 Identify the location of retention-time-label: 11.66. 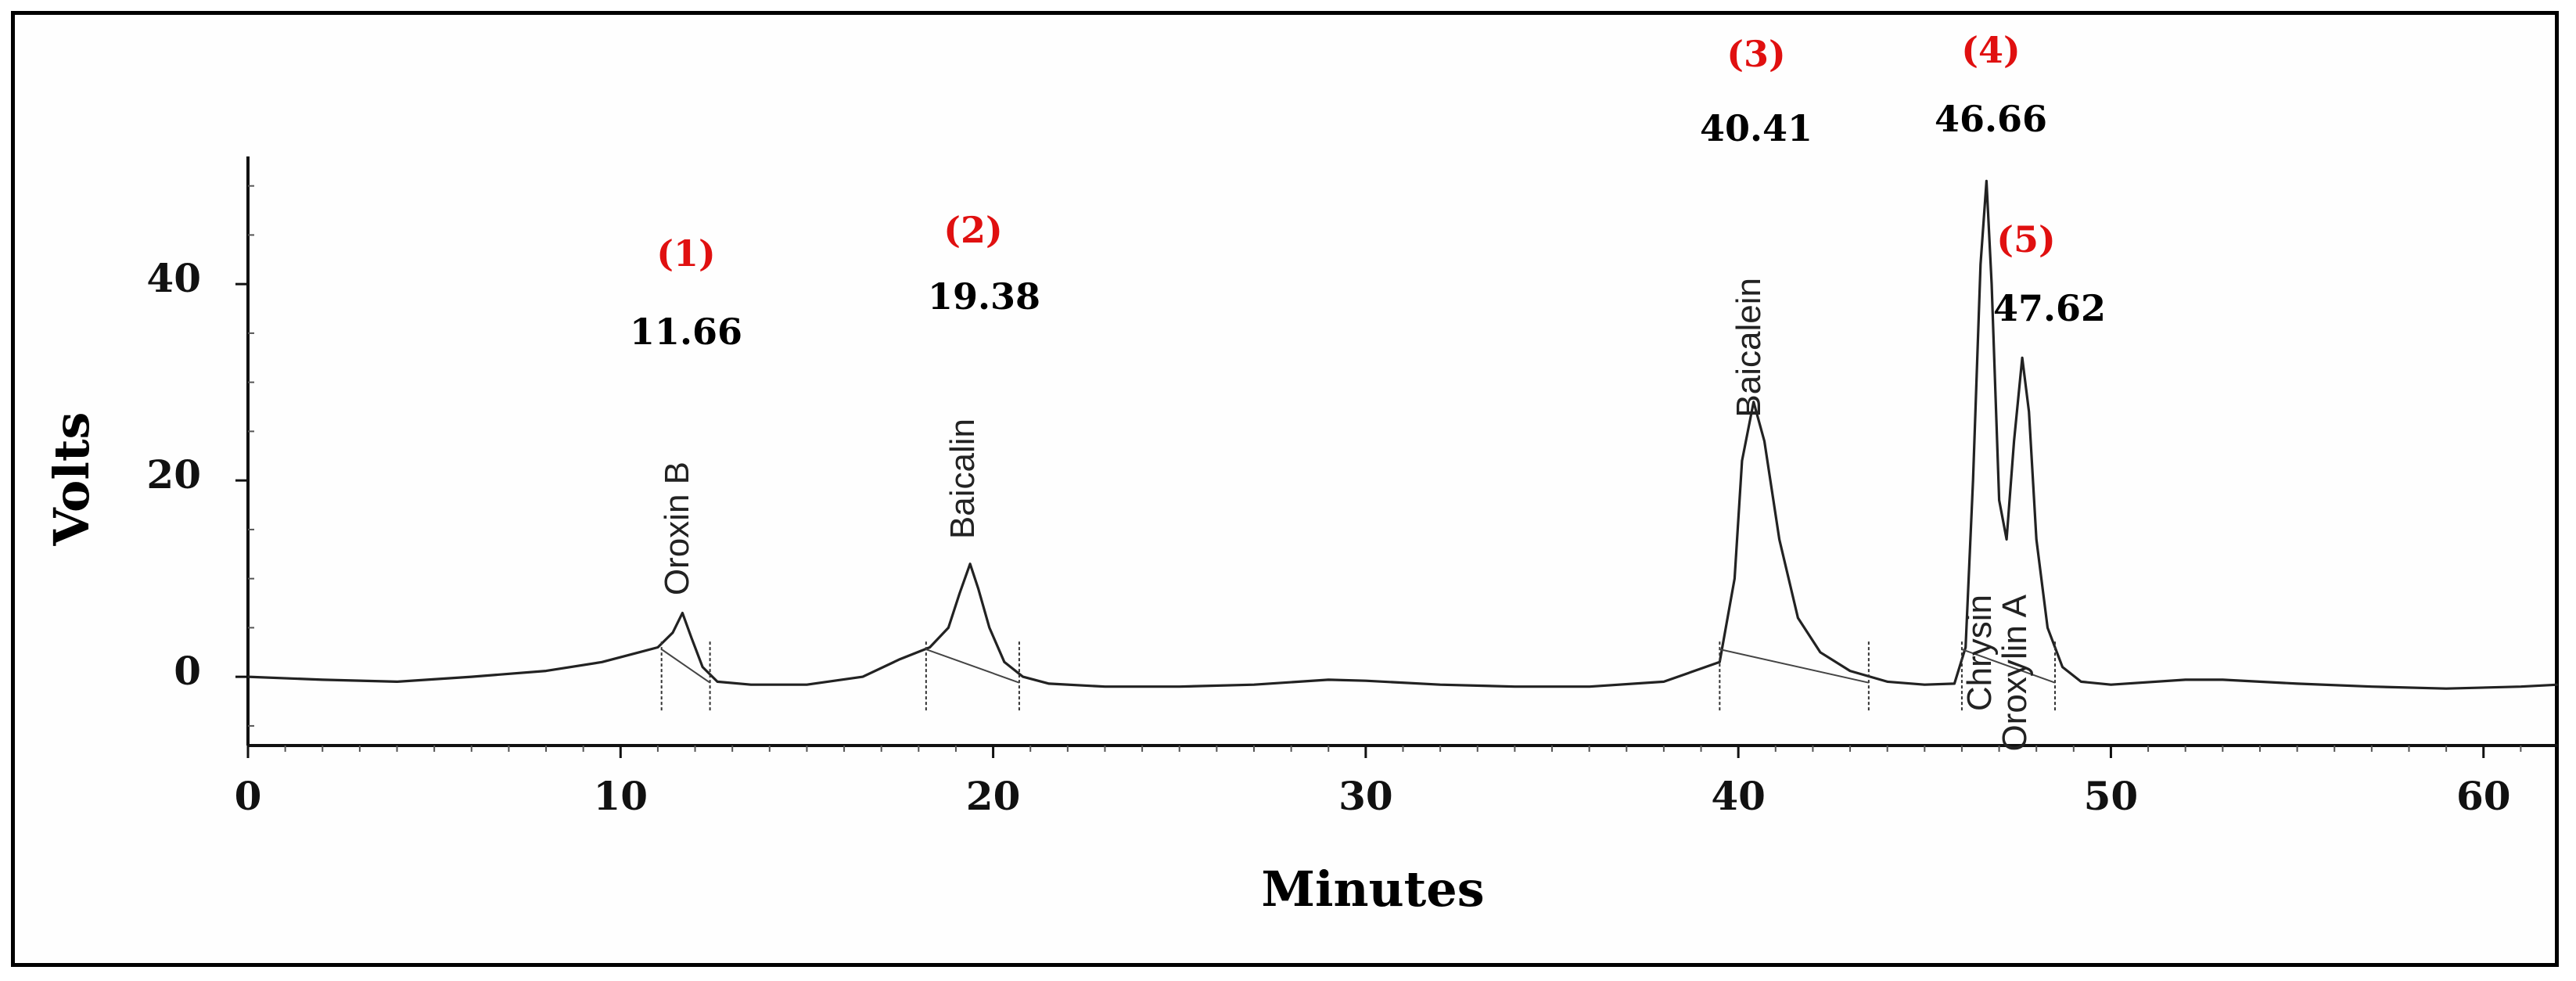
(686, 332).